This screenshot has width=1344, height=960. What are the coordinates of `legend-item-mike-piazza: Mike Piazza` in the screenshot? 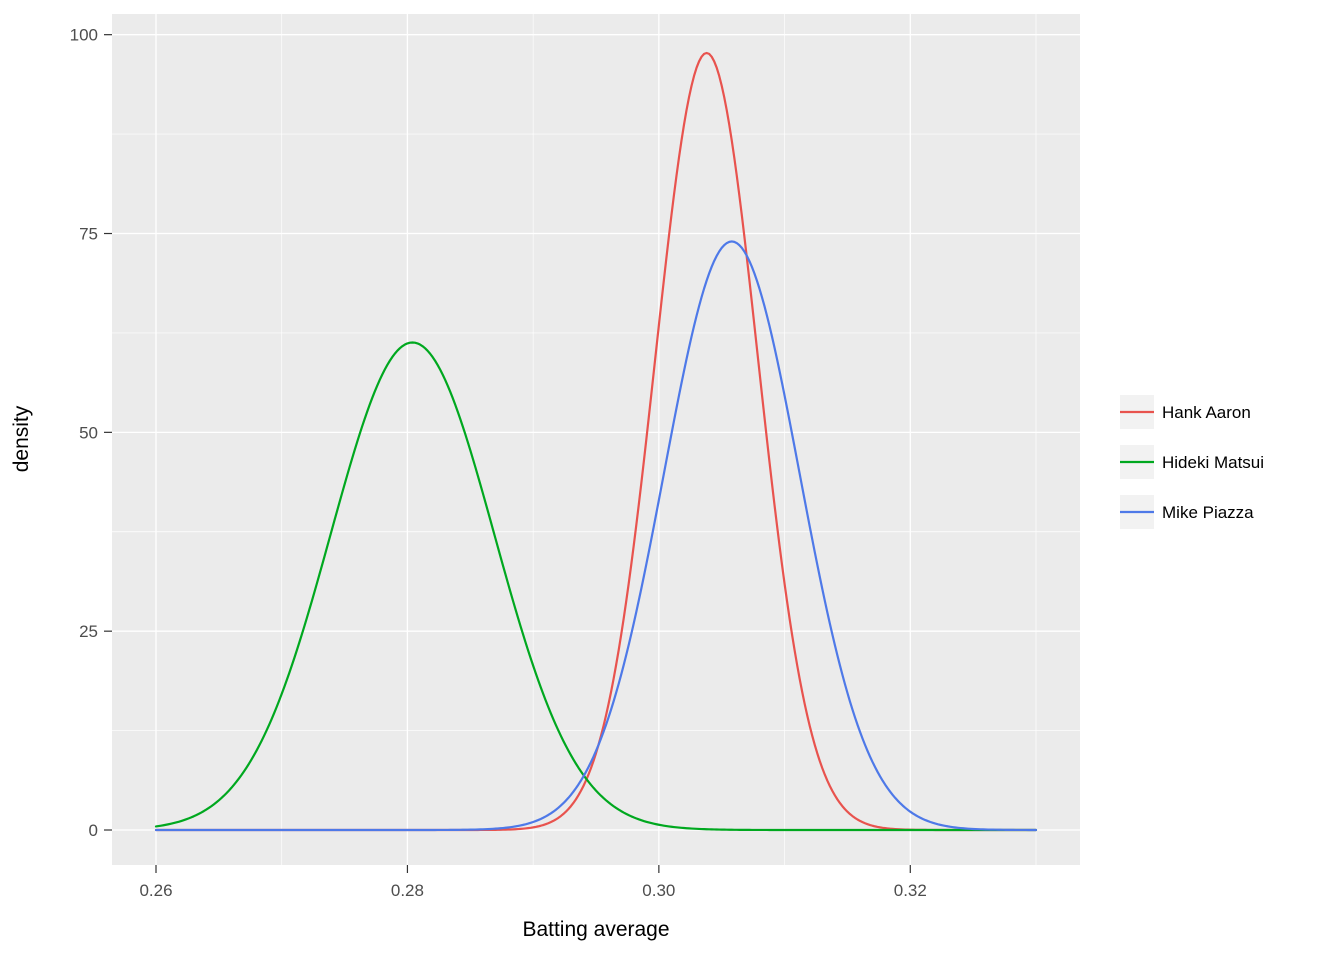 It's located at (1187, 512).